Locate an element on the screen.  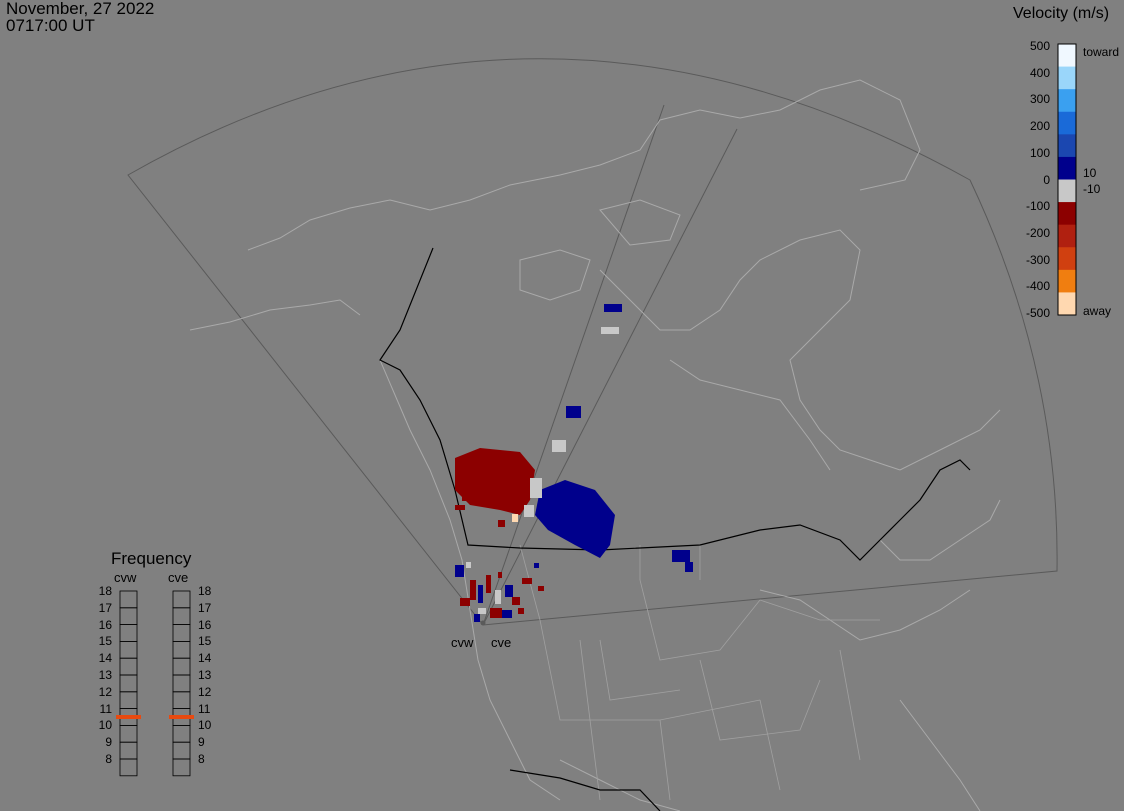
frequency-panel is located at coordinates (155, 683).